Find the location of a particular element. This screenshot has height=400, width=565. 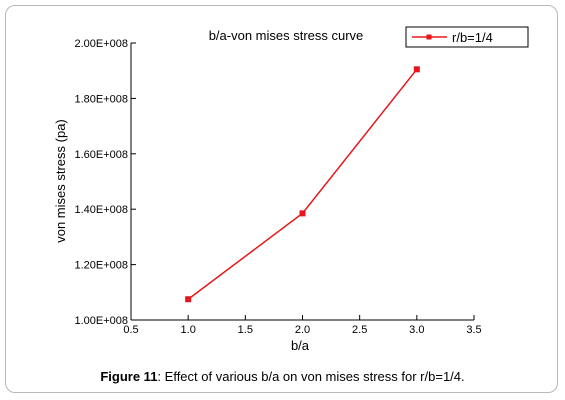

x-tick-label: 2.0 is located at coordinates (302, 330).